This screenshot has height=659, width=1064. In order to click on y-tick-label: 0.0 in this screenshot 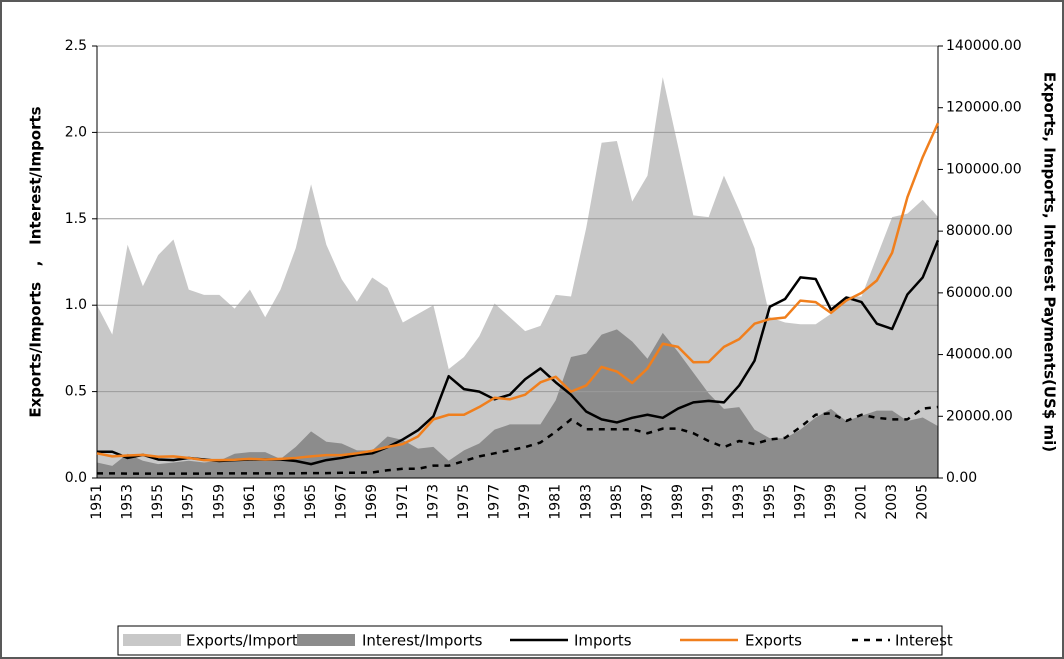, I will do `click(76, 478)`.